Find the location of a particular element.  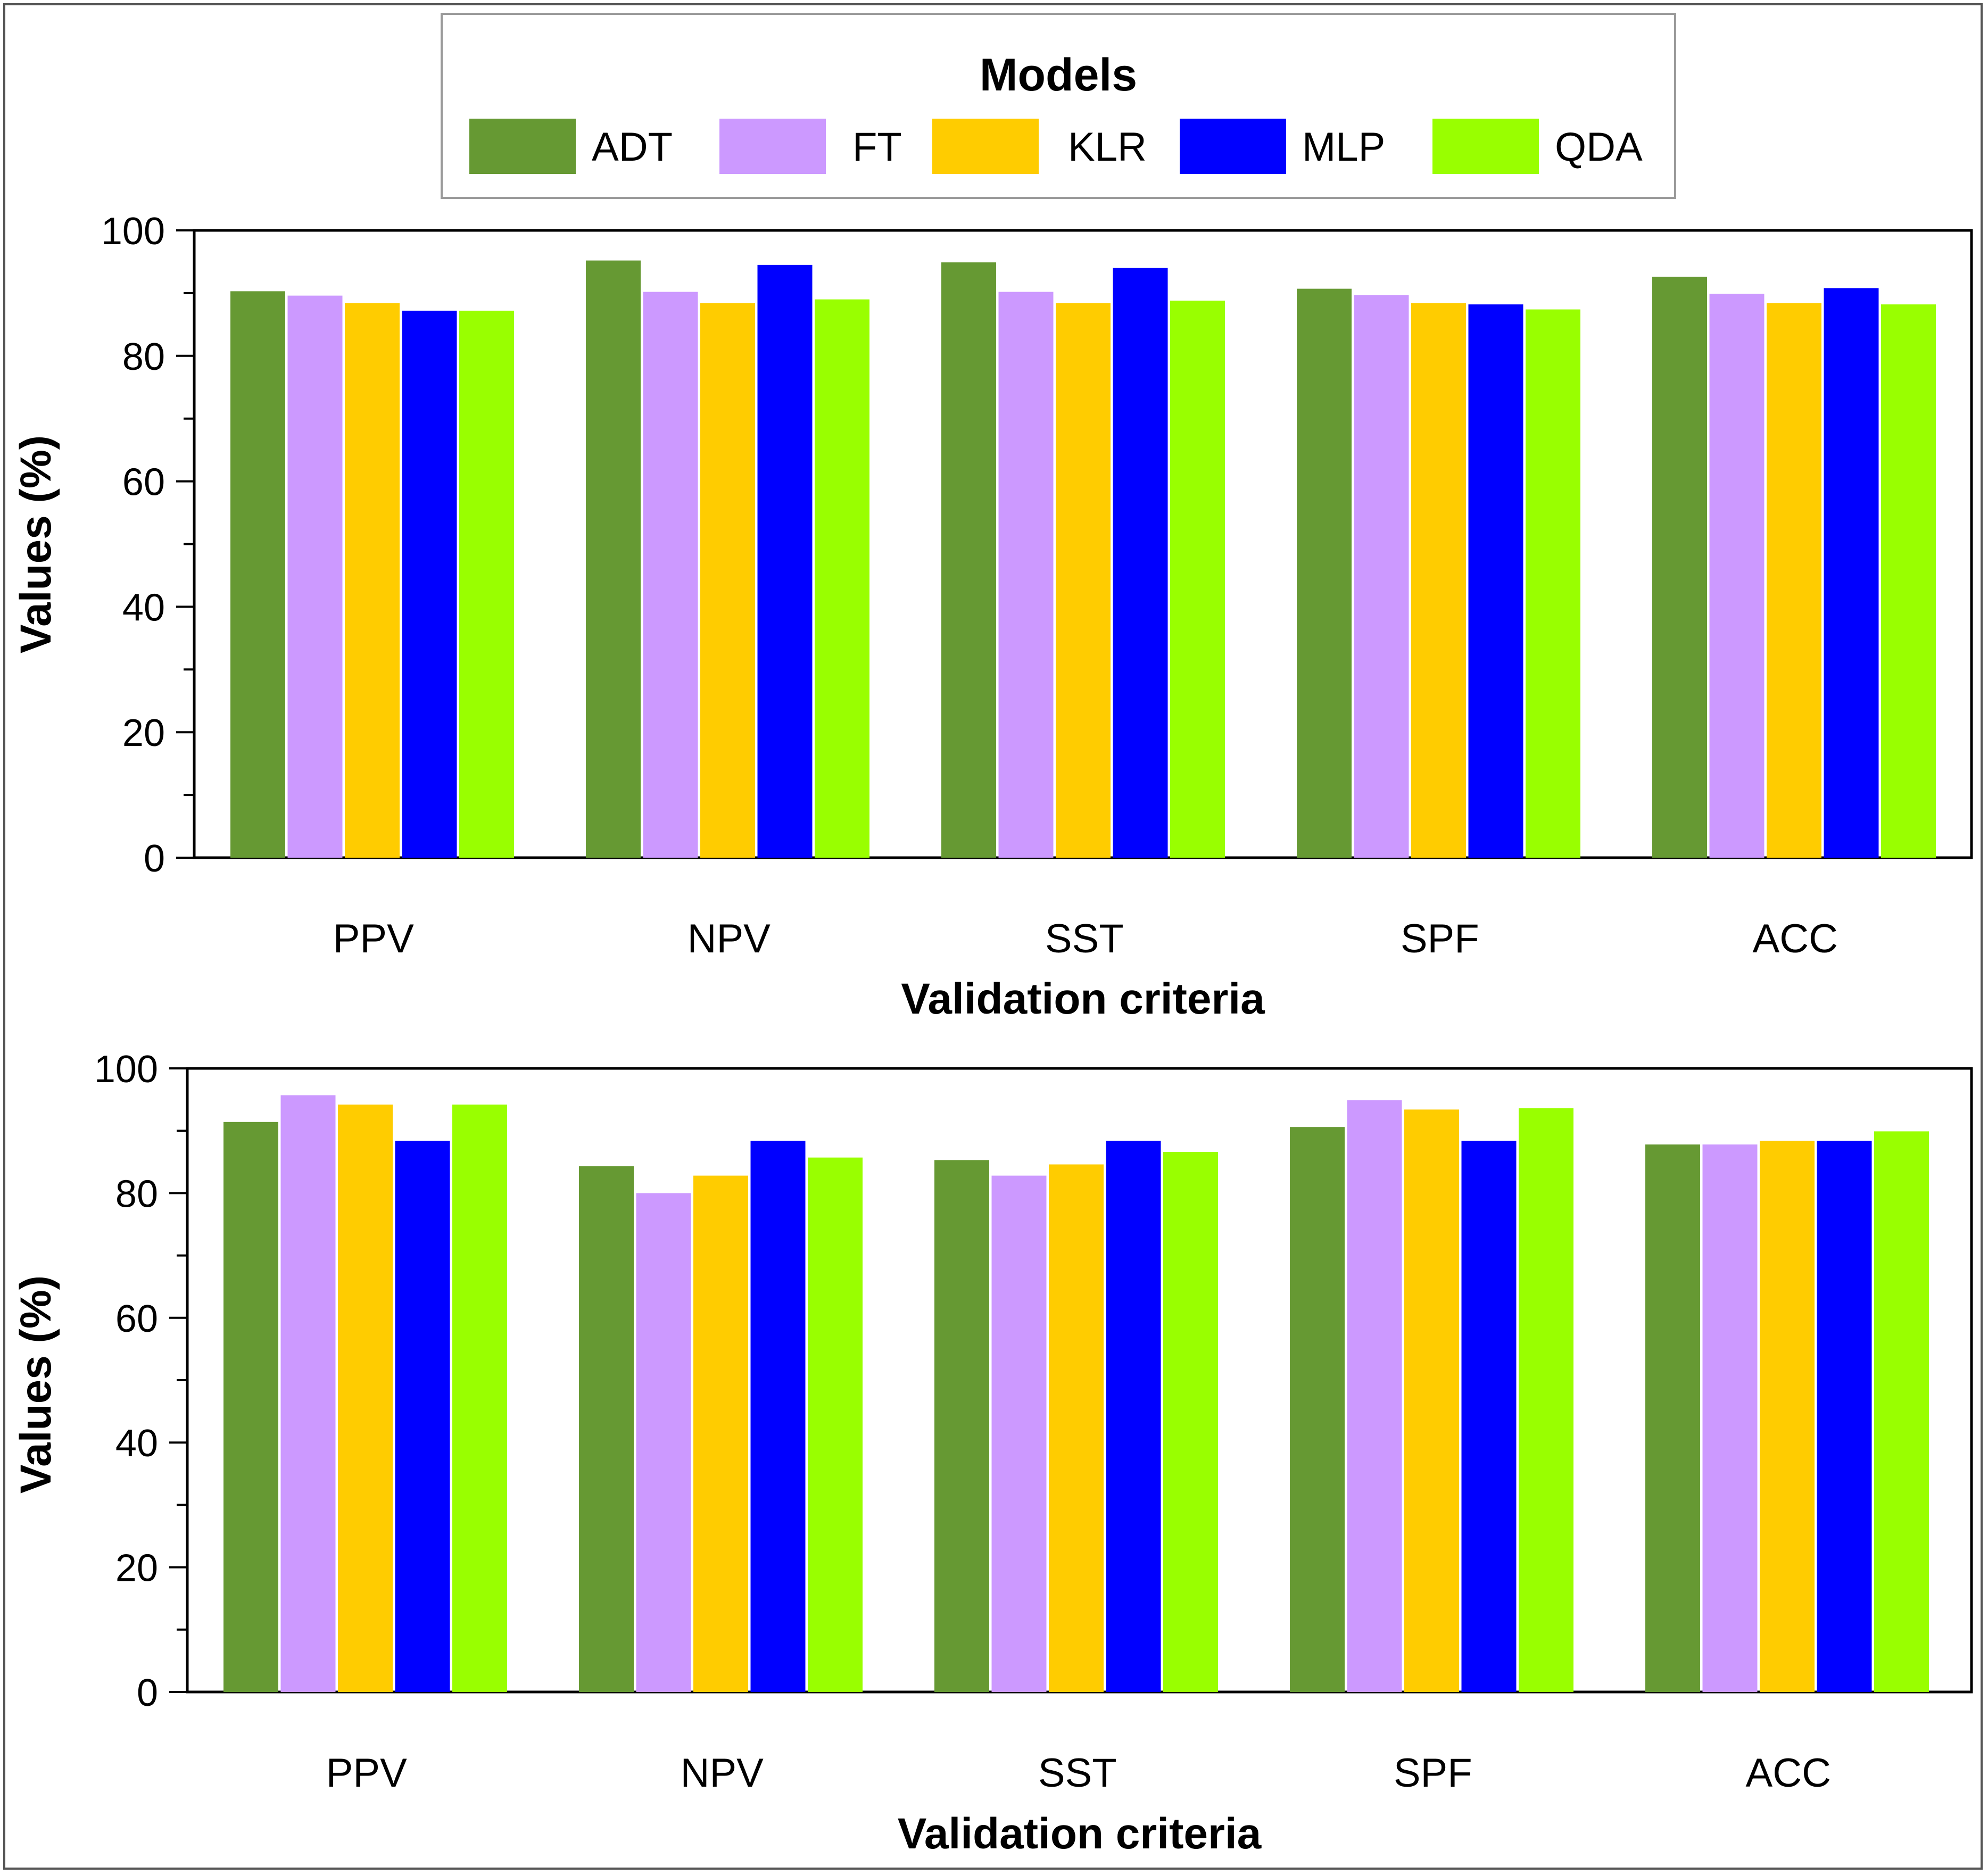

y-tick-label-bottom-0: 0 is located at coordinates (147, 1693).